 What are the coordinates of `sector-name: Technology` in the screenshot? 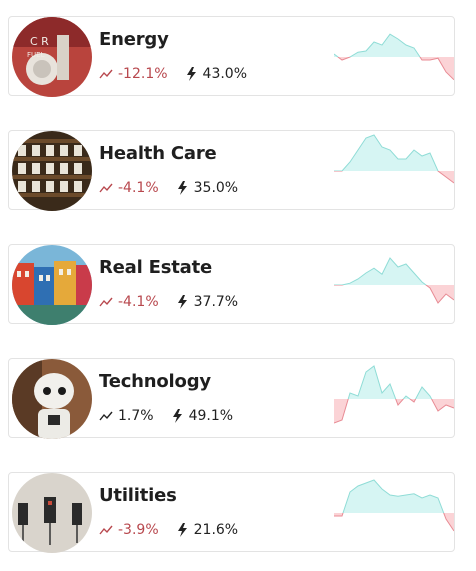 It's located at (155, 381).